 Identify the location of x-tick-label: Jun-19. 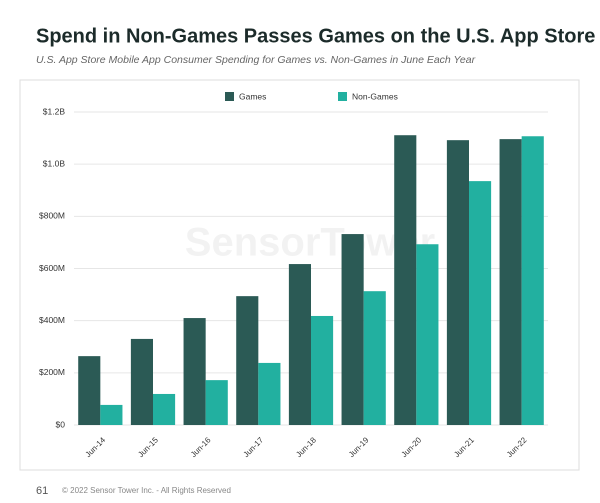
(359, 447).